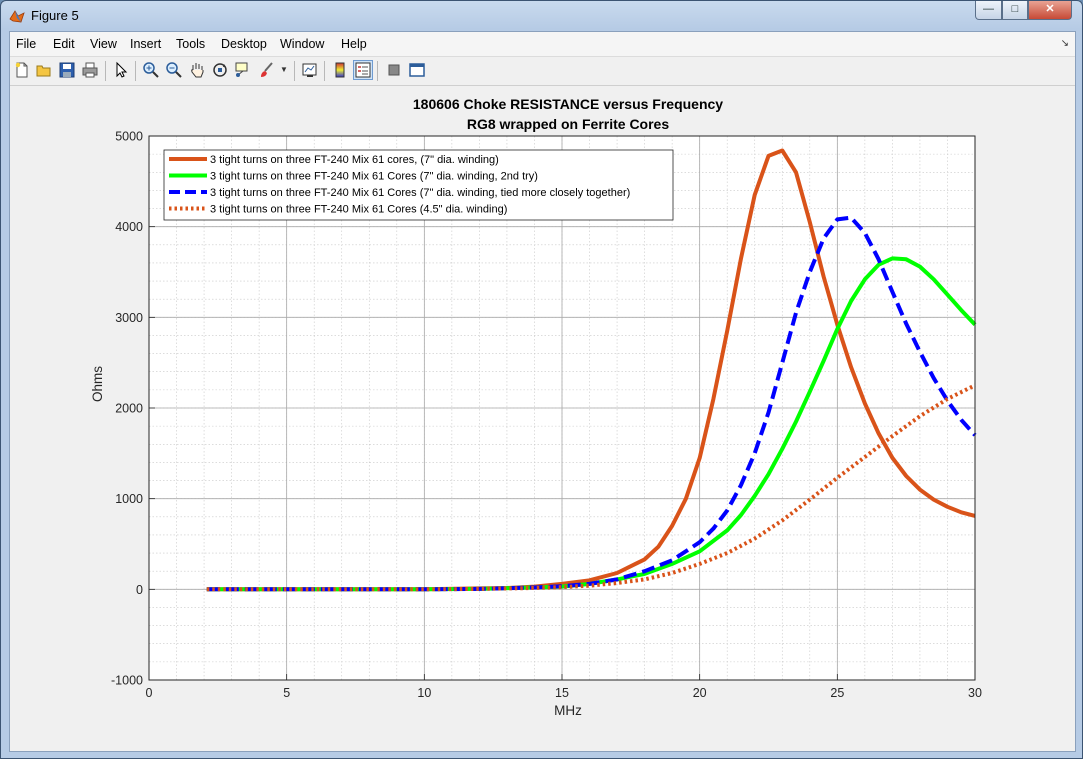 The width and height of the screenshot is (1083, 759). What do you see at coordinates (129, 227) in the screenshot?
I see `y-tick-label: 4000` at bounding box center [129, 227].